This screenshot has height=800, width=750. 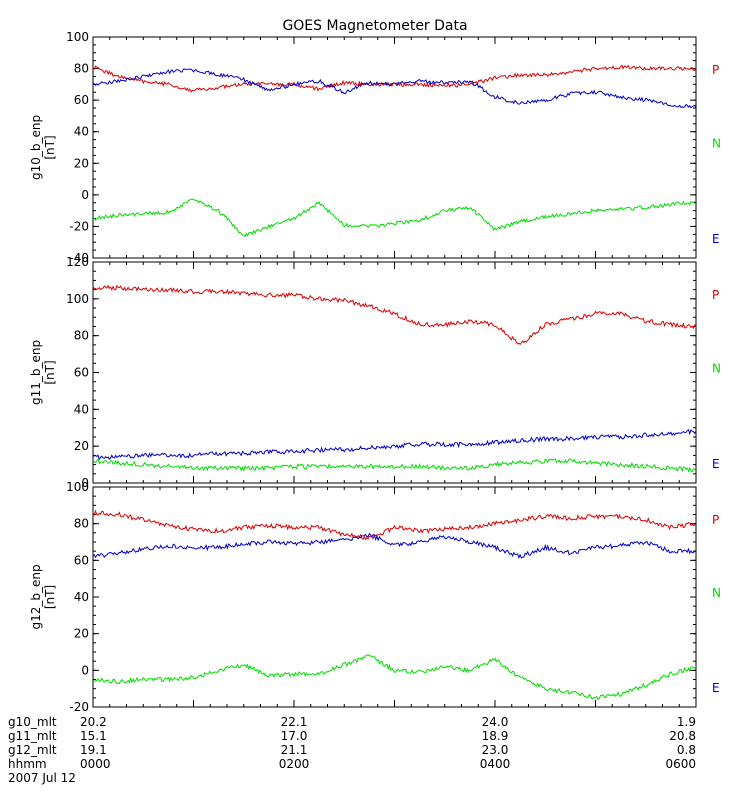 What do you see at coordinates (27, 764) in the screenshot?
I see `footer-row-label: hhmm` at bounding box center [27, 764].